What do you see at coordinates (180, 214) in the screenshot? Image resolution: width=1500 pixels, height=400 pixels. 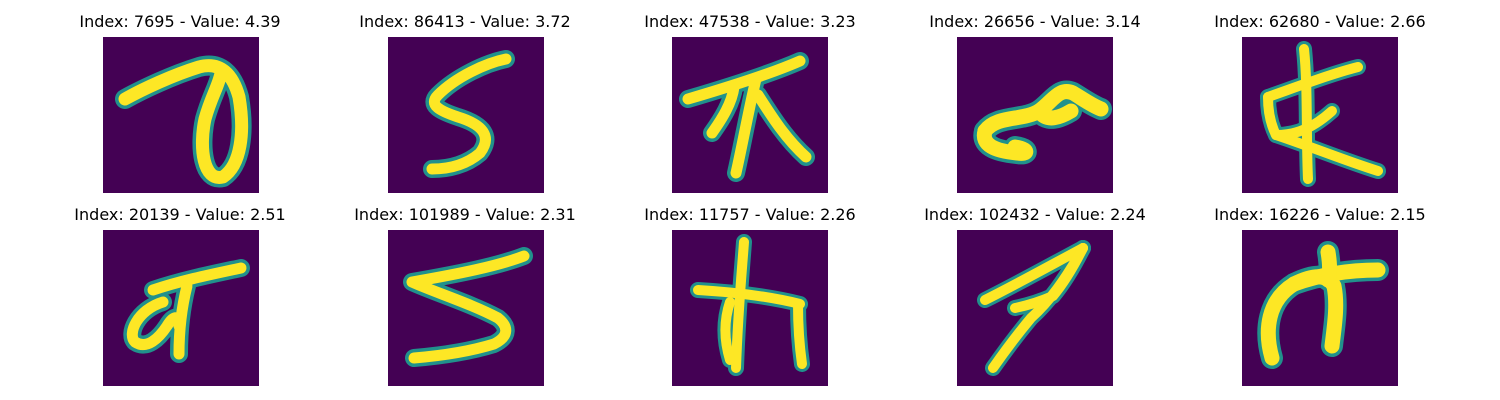 I see `panel-title: Index: 20139 - Value: 2.51` at bounding box center [180, 214].